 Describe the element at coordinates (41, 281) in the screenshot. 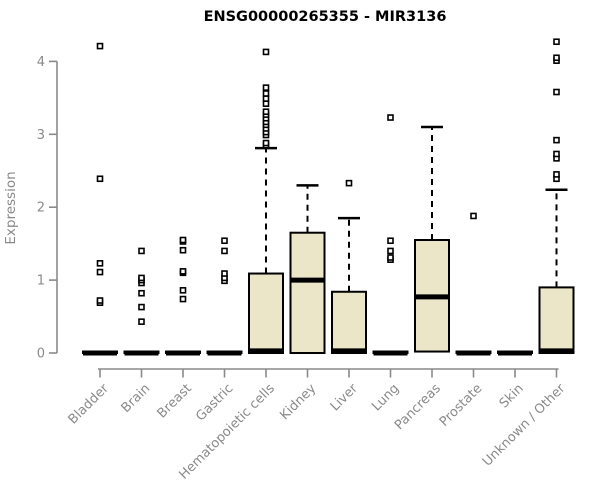

I see `y-tick-label: 1` at that location.